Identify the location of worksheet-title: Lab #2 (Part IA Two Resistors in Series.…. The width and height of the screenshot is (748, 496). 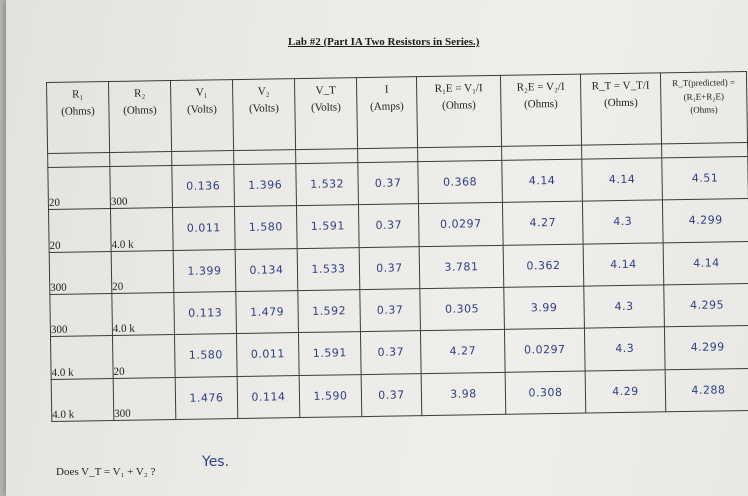
(384, 42).